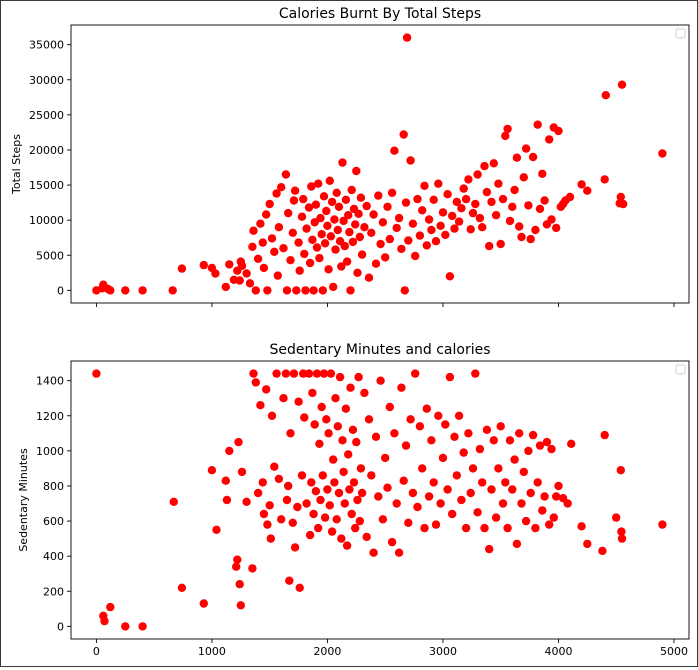  I want to click on y-tick-label: 0, so click(60, 626).